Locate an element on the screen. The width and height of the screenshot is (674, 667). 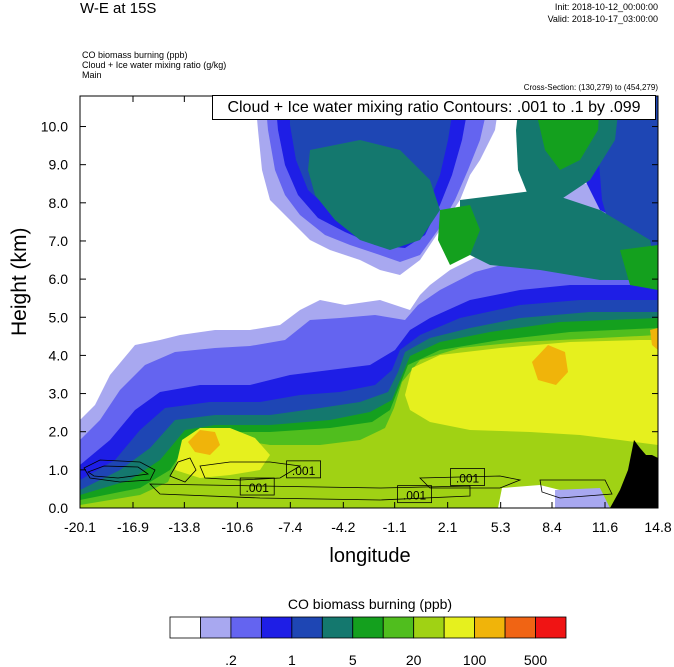
x-tick-label: 11.6 is located at coordinates (605, 527).